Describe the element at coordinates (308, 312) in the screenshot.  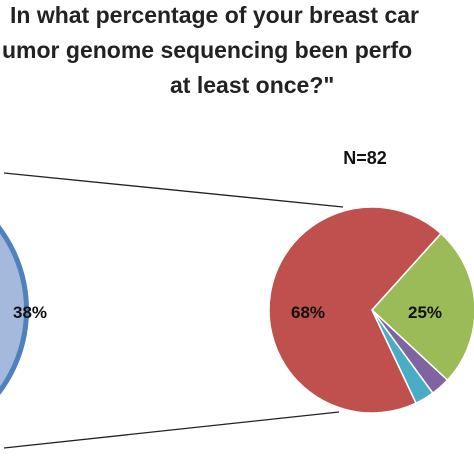
I see `detail-pie-slice-label-0: 68%` at that location.